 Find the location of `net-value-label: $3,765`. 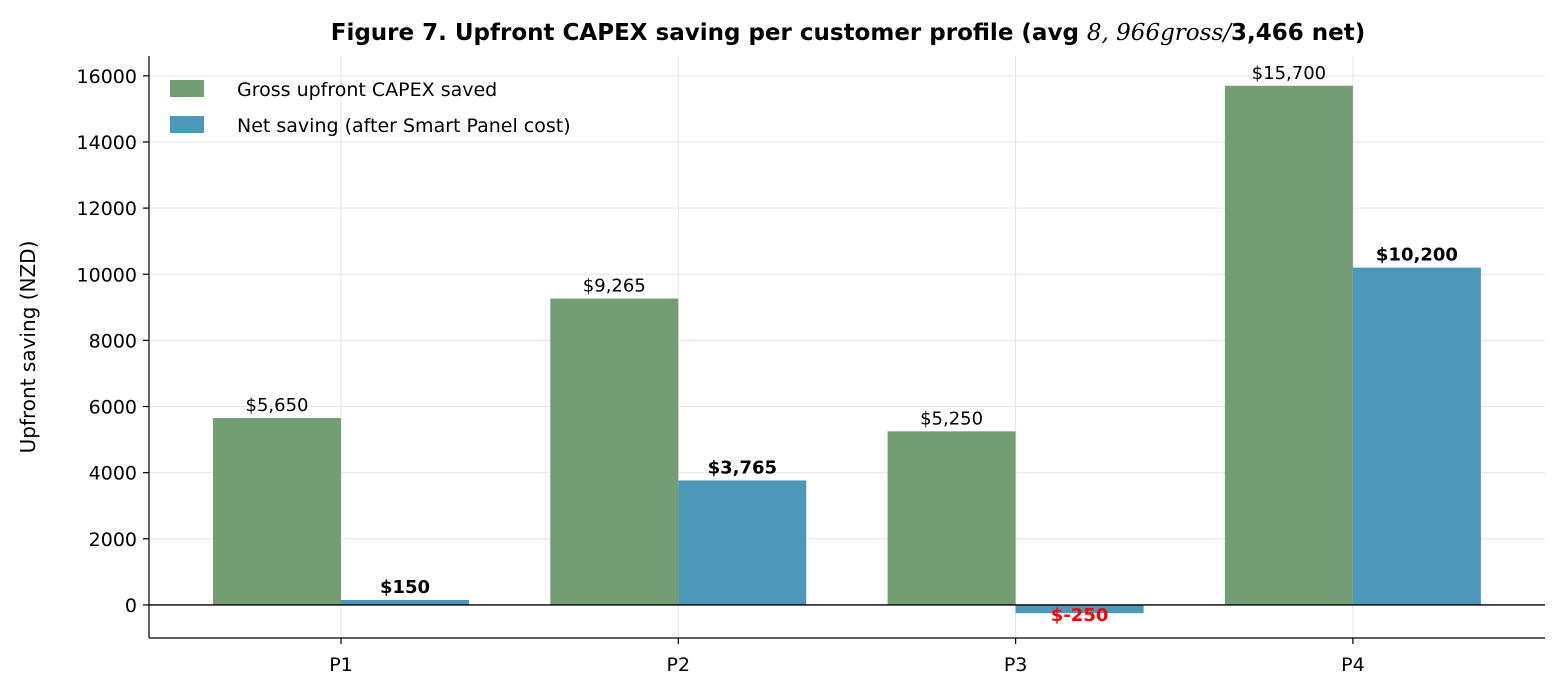

net-value-label: $3,765 is located at coordinates (742, 467).